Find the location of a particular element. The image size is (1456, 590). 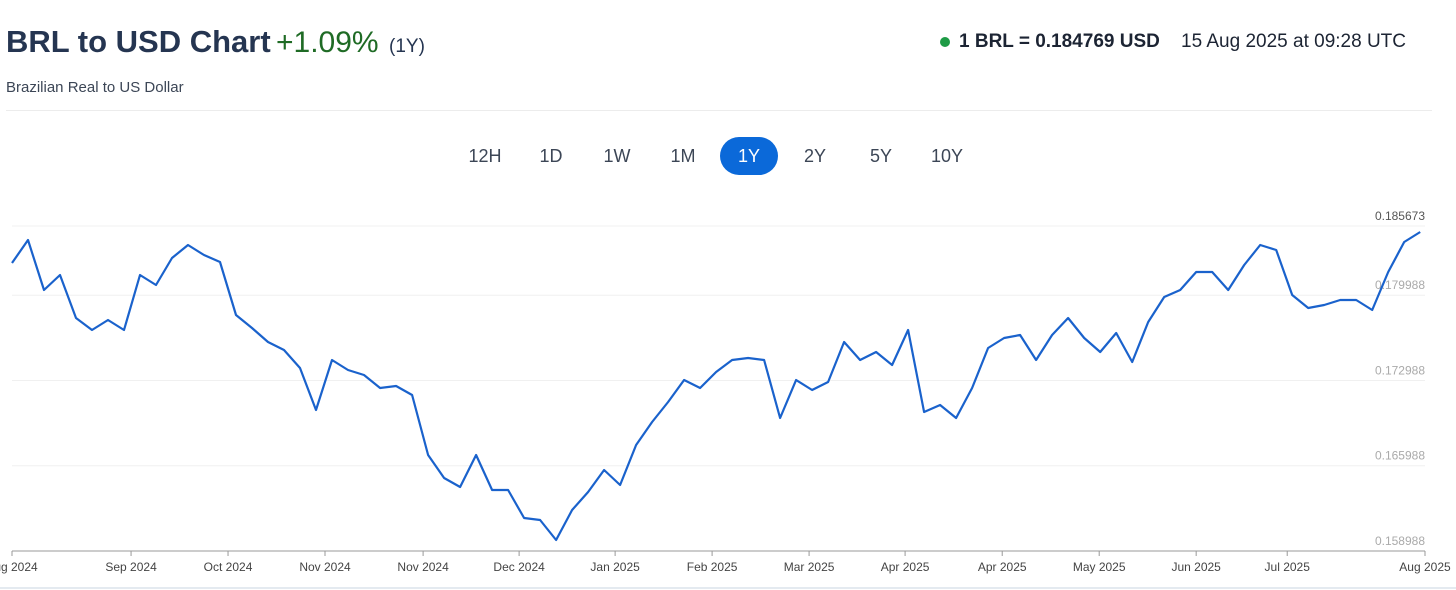

range-button: 1W is located at coordinates (617, 155).